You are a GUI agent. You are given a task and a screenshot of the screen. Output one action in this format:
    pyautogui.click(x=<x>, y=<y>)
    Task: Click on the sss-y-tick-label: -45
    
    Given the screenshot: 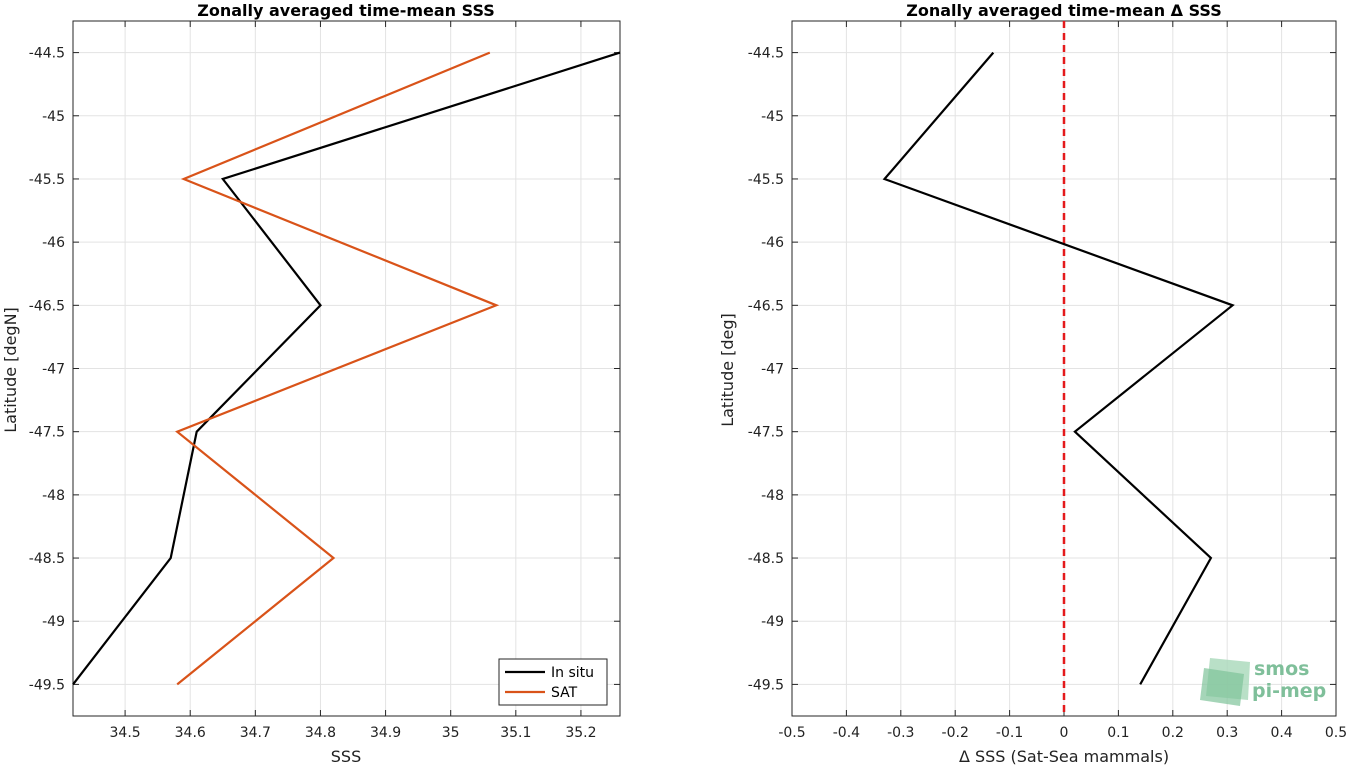 What is the action you would take?
    pyautogui.click(x=53, y=117)
    